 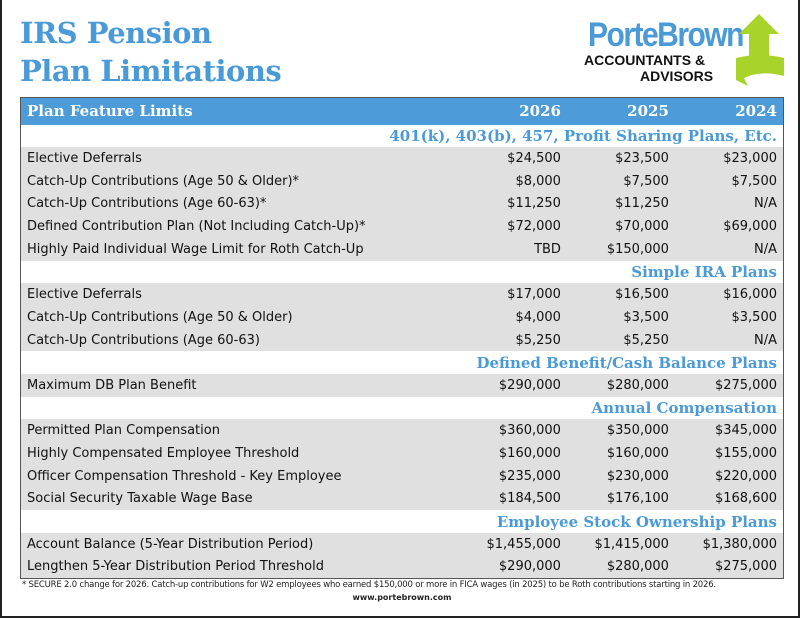 What do you see at coordinates (620, 249) in the screenshot?
I see `value-cell: $150,000` at bounding box center [620, 249].